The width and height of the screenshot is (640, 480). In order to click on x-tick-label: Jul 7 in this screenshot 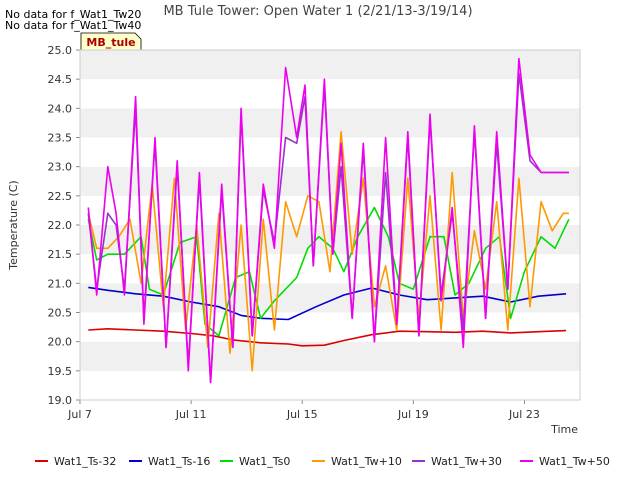, I will do `click(79, 414)`.